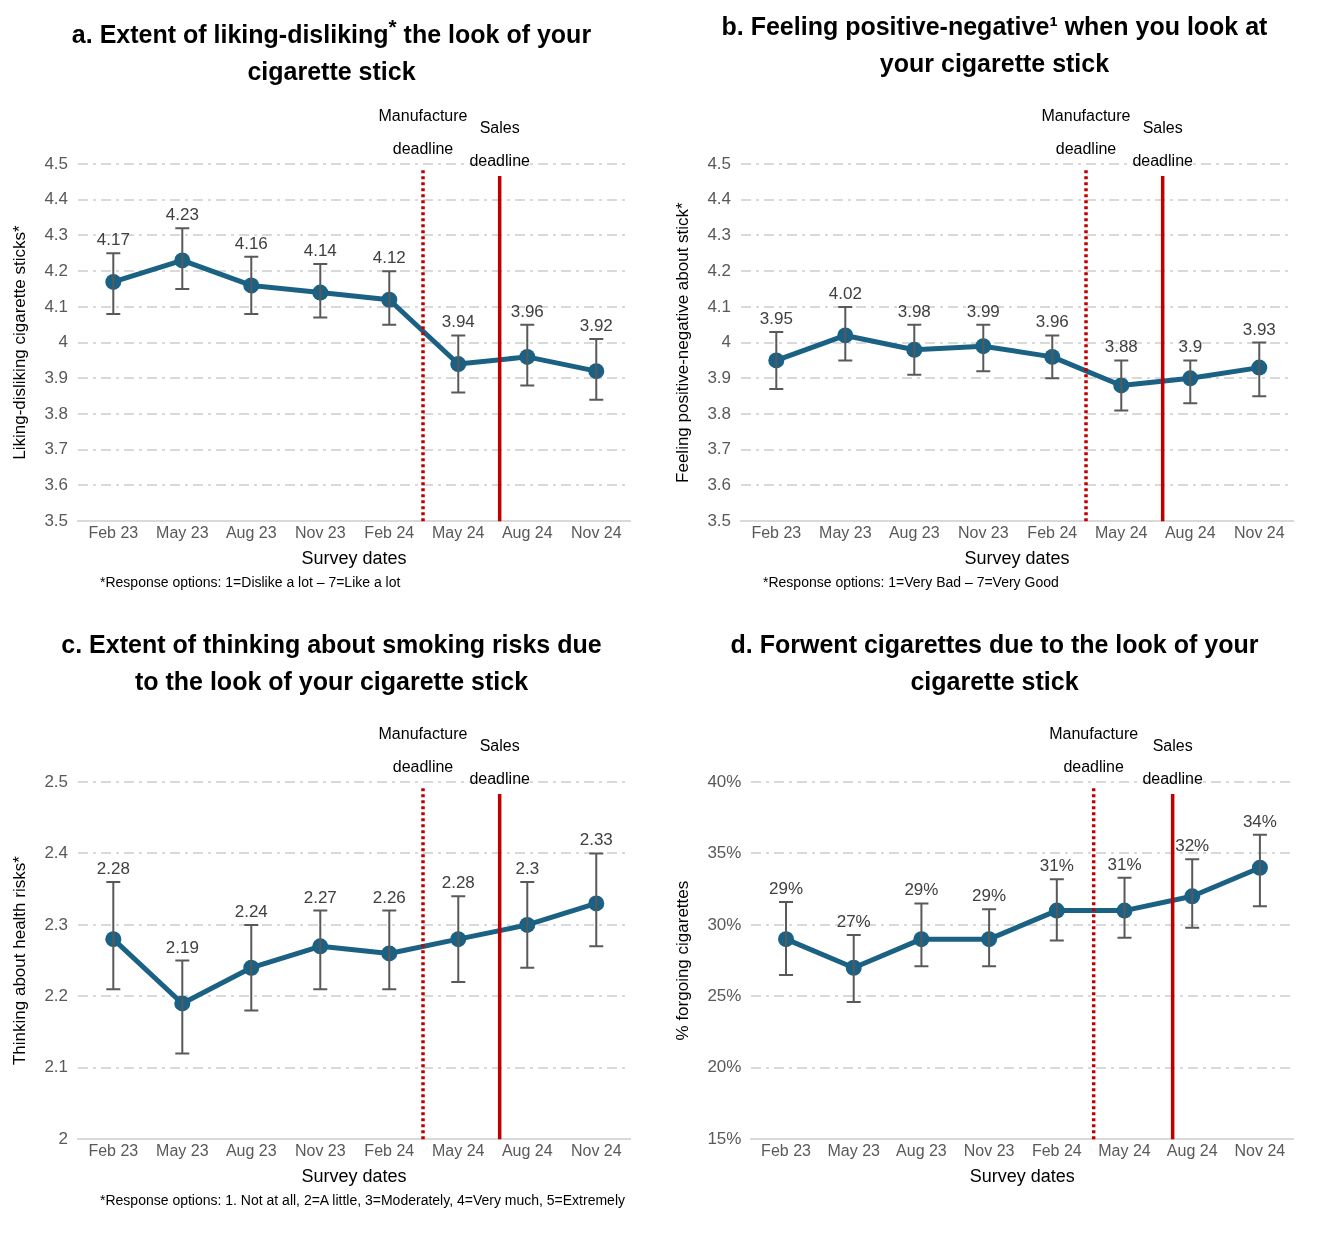 The width and height of the screenshot is (1327, 1241). Describe the element at coordinates (251, 243) in the screenshot. I see `data-label: 4.16` at that location.